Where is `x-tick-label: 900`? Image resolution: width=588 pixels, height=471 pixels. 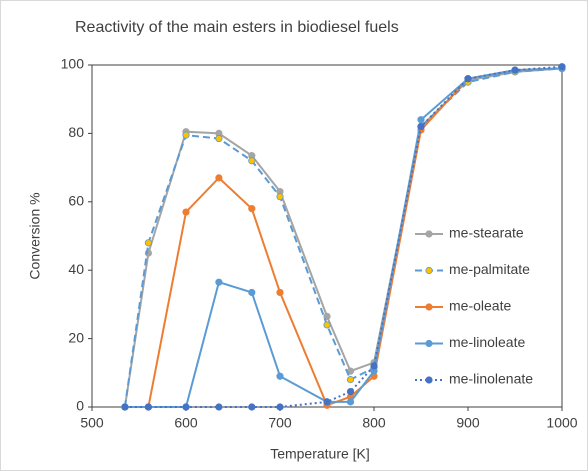 x-tick-label: 900 is located at coordinates (468, 423).